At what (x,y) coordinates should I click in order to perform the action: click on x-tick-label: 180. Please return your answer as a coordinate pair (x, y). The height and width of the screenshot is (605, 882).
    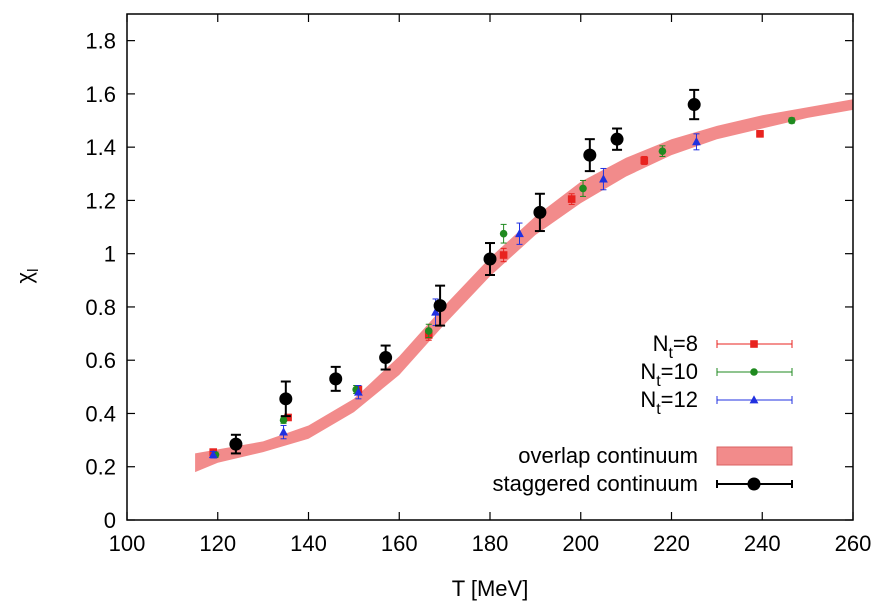
    Looking at the image, I should click on (490, 543).